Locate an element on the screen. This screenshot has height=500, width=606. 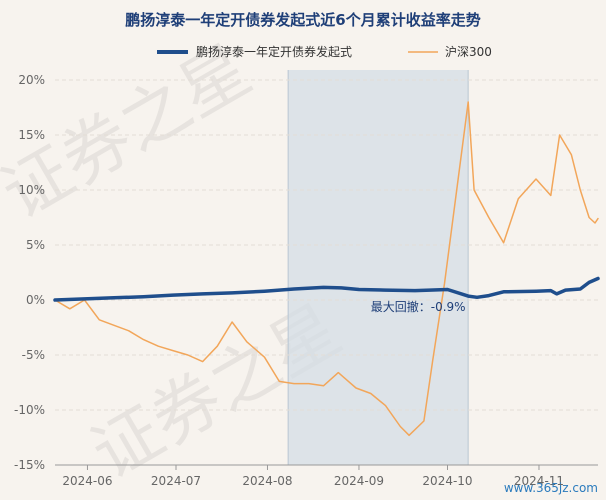
x-tick-label: 2024-08 is located at coordinates (267, 481).